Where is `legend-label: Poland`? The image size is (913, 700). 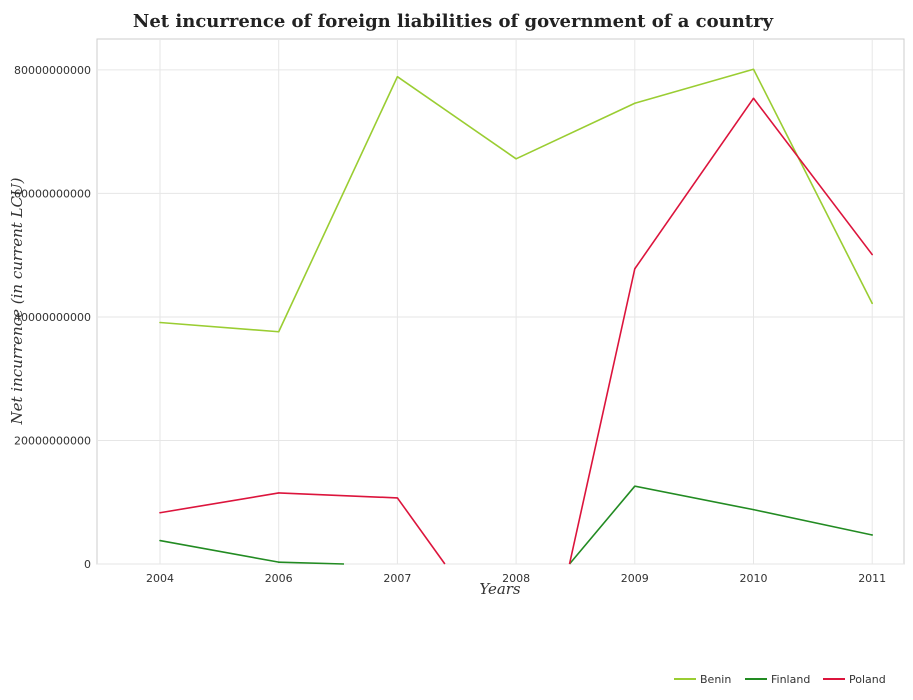 legend-label: Poland is located at coordinates (867, 679).